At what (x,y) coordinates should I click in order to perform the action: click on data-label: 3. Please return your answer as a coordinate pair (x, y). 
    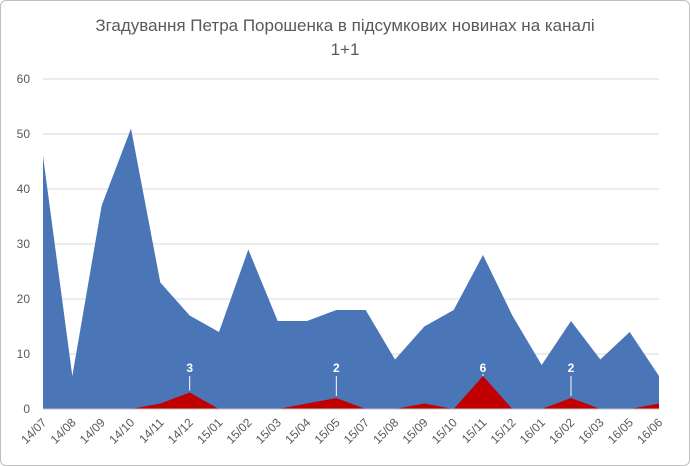
    Looking at the image, I should click on (189, 368).